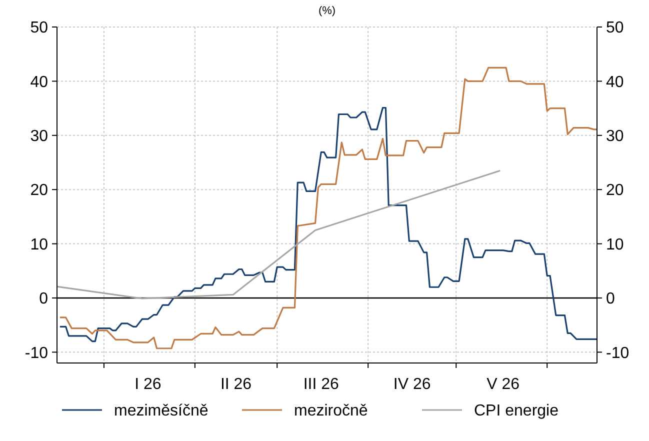  I want to click on y2-tick-label: -10, so click(618, 353).